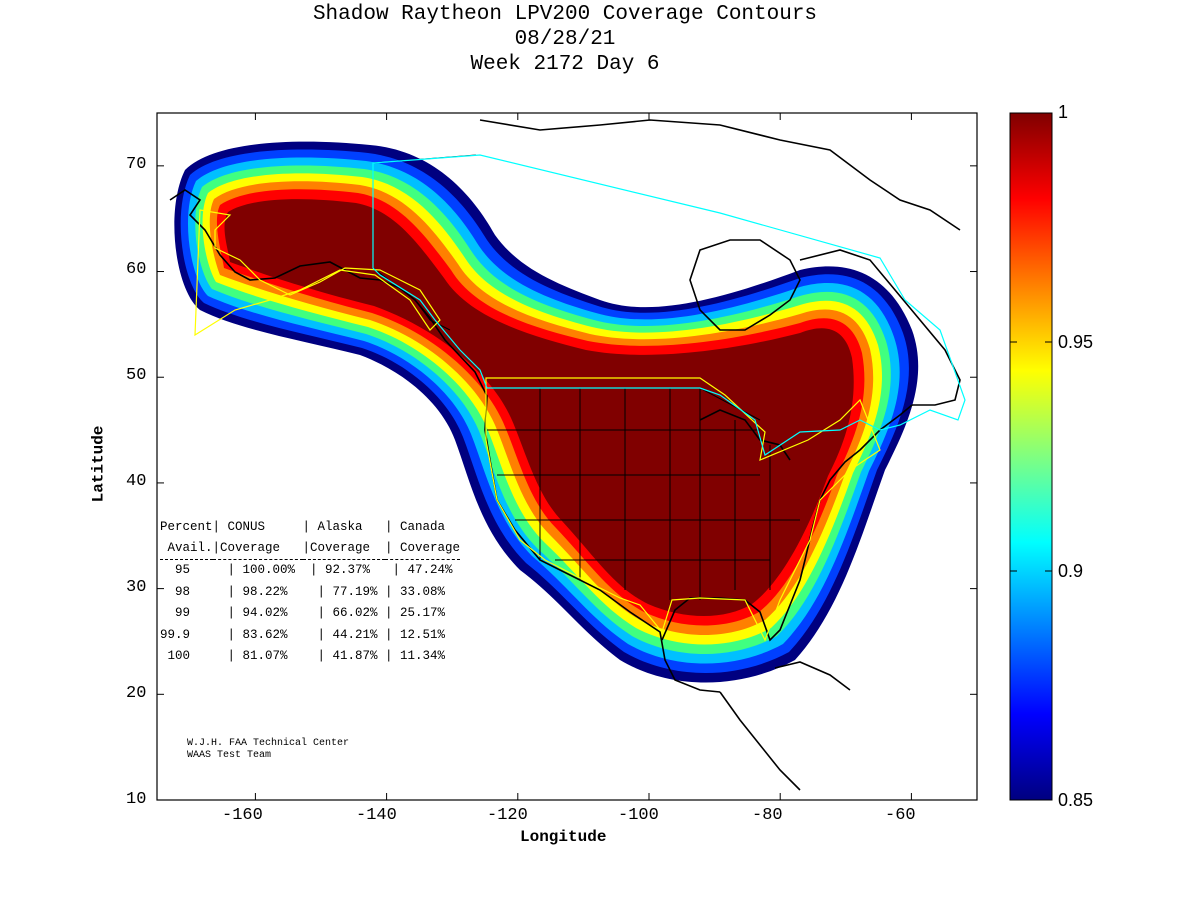 Image resolution: width=1200 pixels, height=900 pixels. Describe the element at coordinates (565, 64) in the screenshot. I see `chart-week: Week 2172 Day 6` at that location.